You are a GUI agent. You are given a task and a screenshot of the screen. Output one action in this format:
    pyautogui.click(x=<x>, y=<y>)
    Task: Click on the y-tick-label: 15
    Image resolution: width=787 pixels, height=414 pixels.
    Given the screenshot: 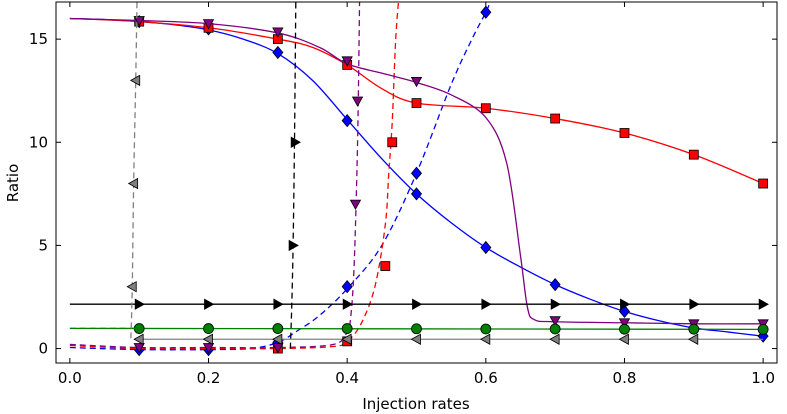 What is the action you would take?
    pyautogui.click(x=38, y=39)
    